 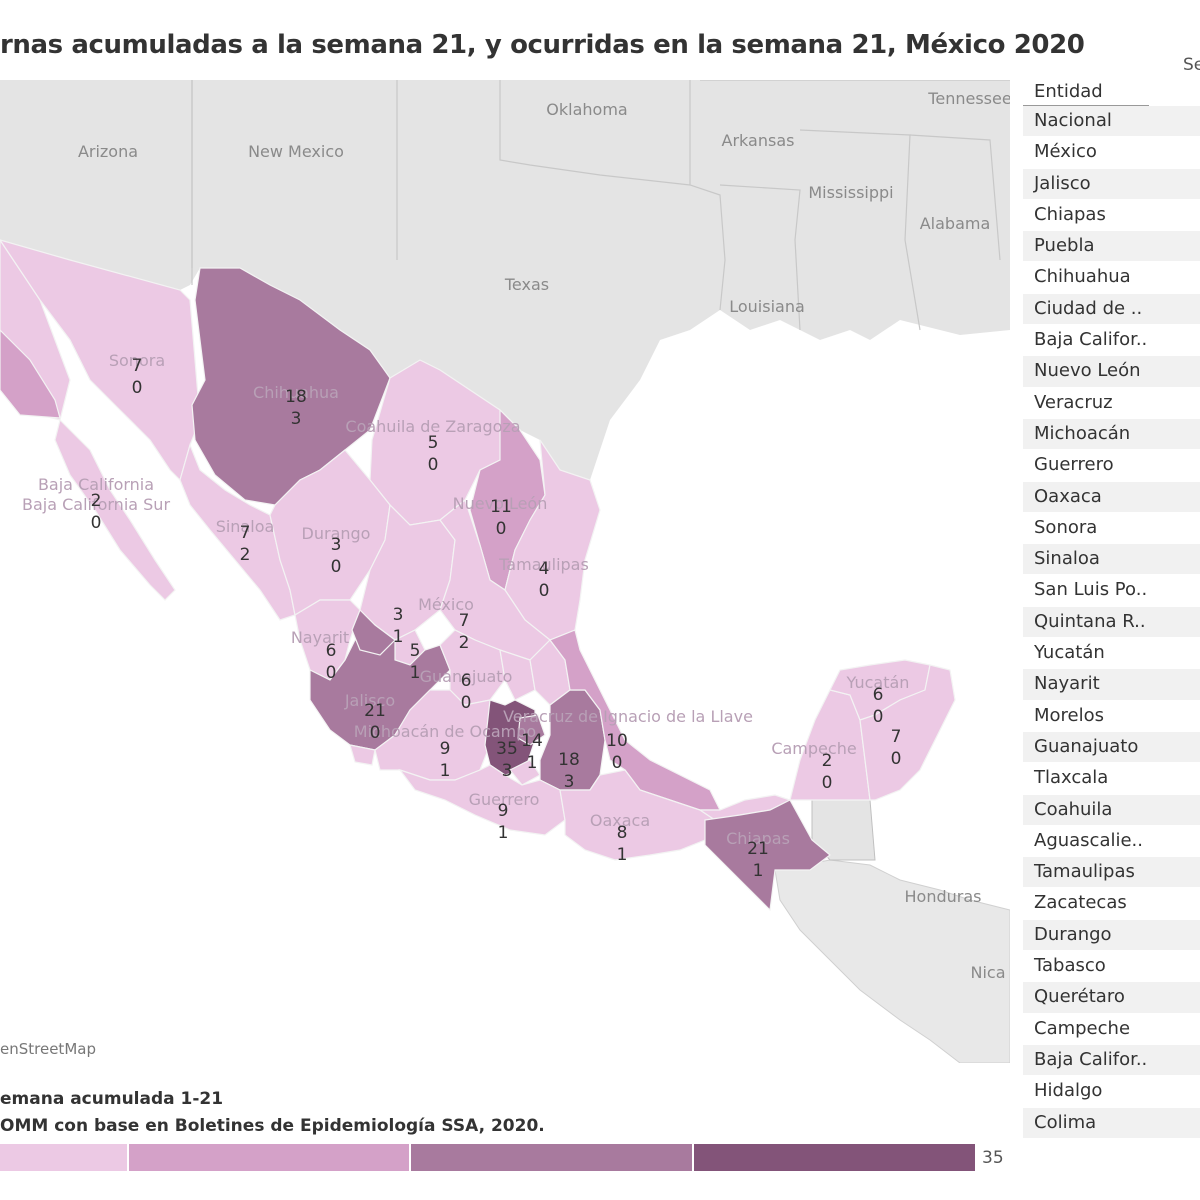 What do you see at coordinates (622, 833) in the screenshot?
I see `count-acumulada-20: 8` at bounding box center [622, 833].